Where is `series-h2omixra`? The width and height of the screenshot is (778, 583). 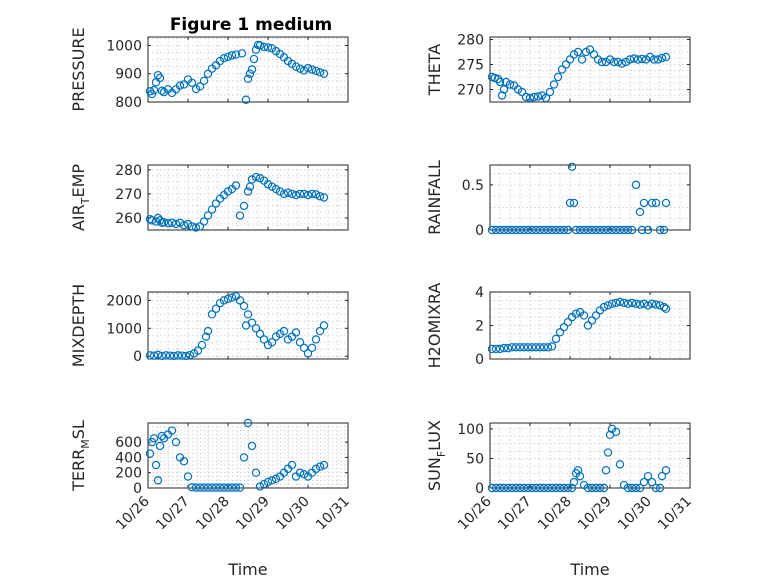
series-h2omixra is located at coordinates (579, 325).